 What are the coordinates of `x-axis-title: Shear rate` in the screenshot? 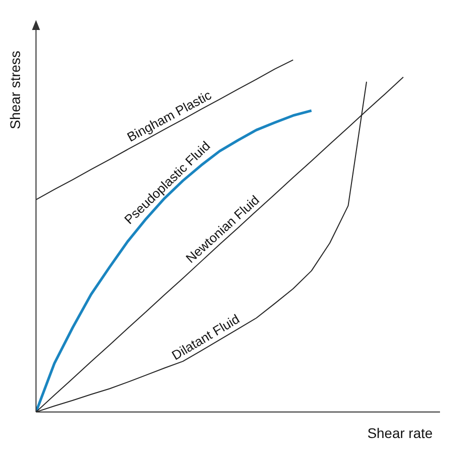 It's located at (400, 433).